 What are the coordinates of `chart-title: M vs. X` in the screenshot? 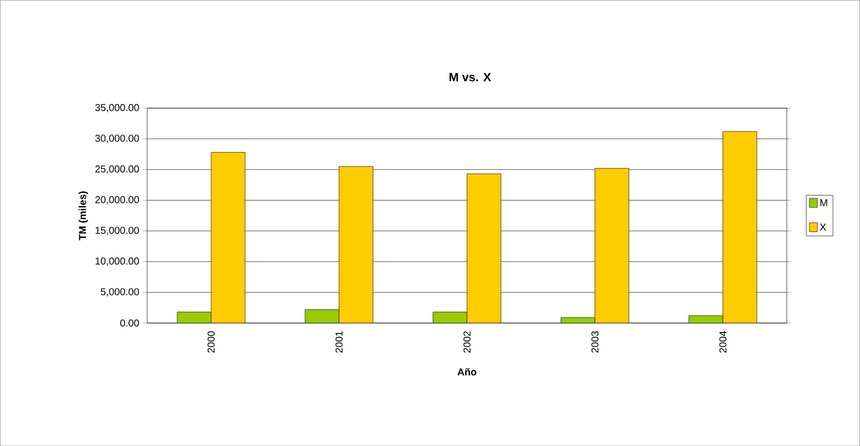 It's located at (471, 77).